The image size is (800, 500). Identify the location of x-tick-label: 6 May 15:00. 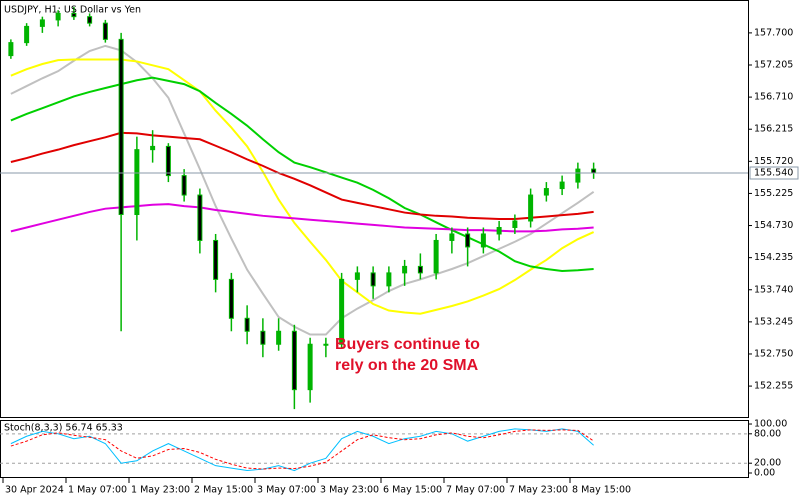
(412, 490).